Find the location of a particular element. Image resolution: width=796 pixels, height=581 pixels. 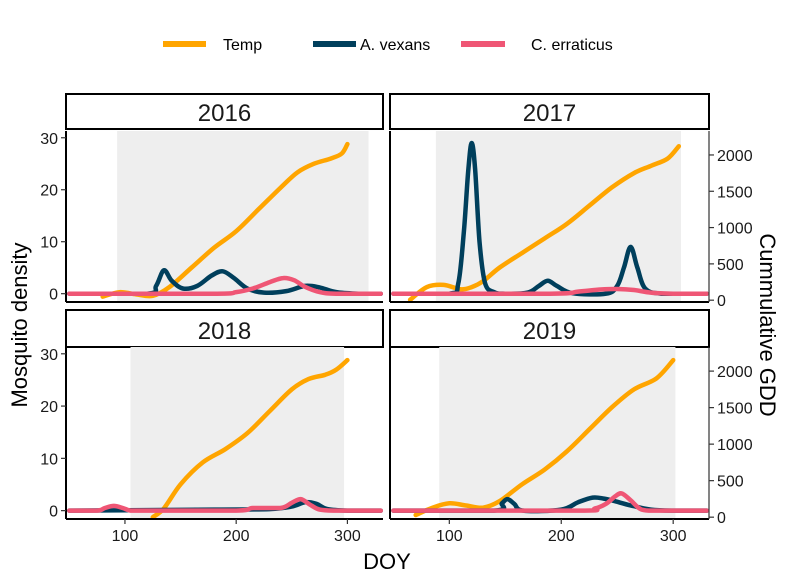

facet-strip-label: 2018 is located at coordinates (224, 331).